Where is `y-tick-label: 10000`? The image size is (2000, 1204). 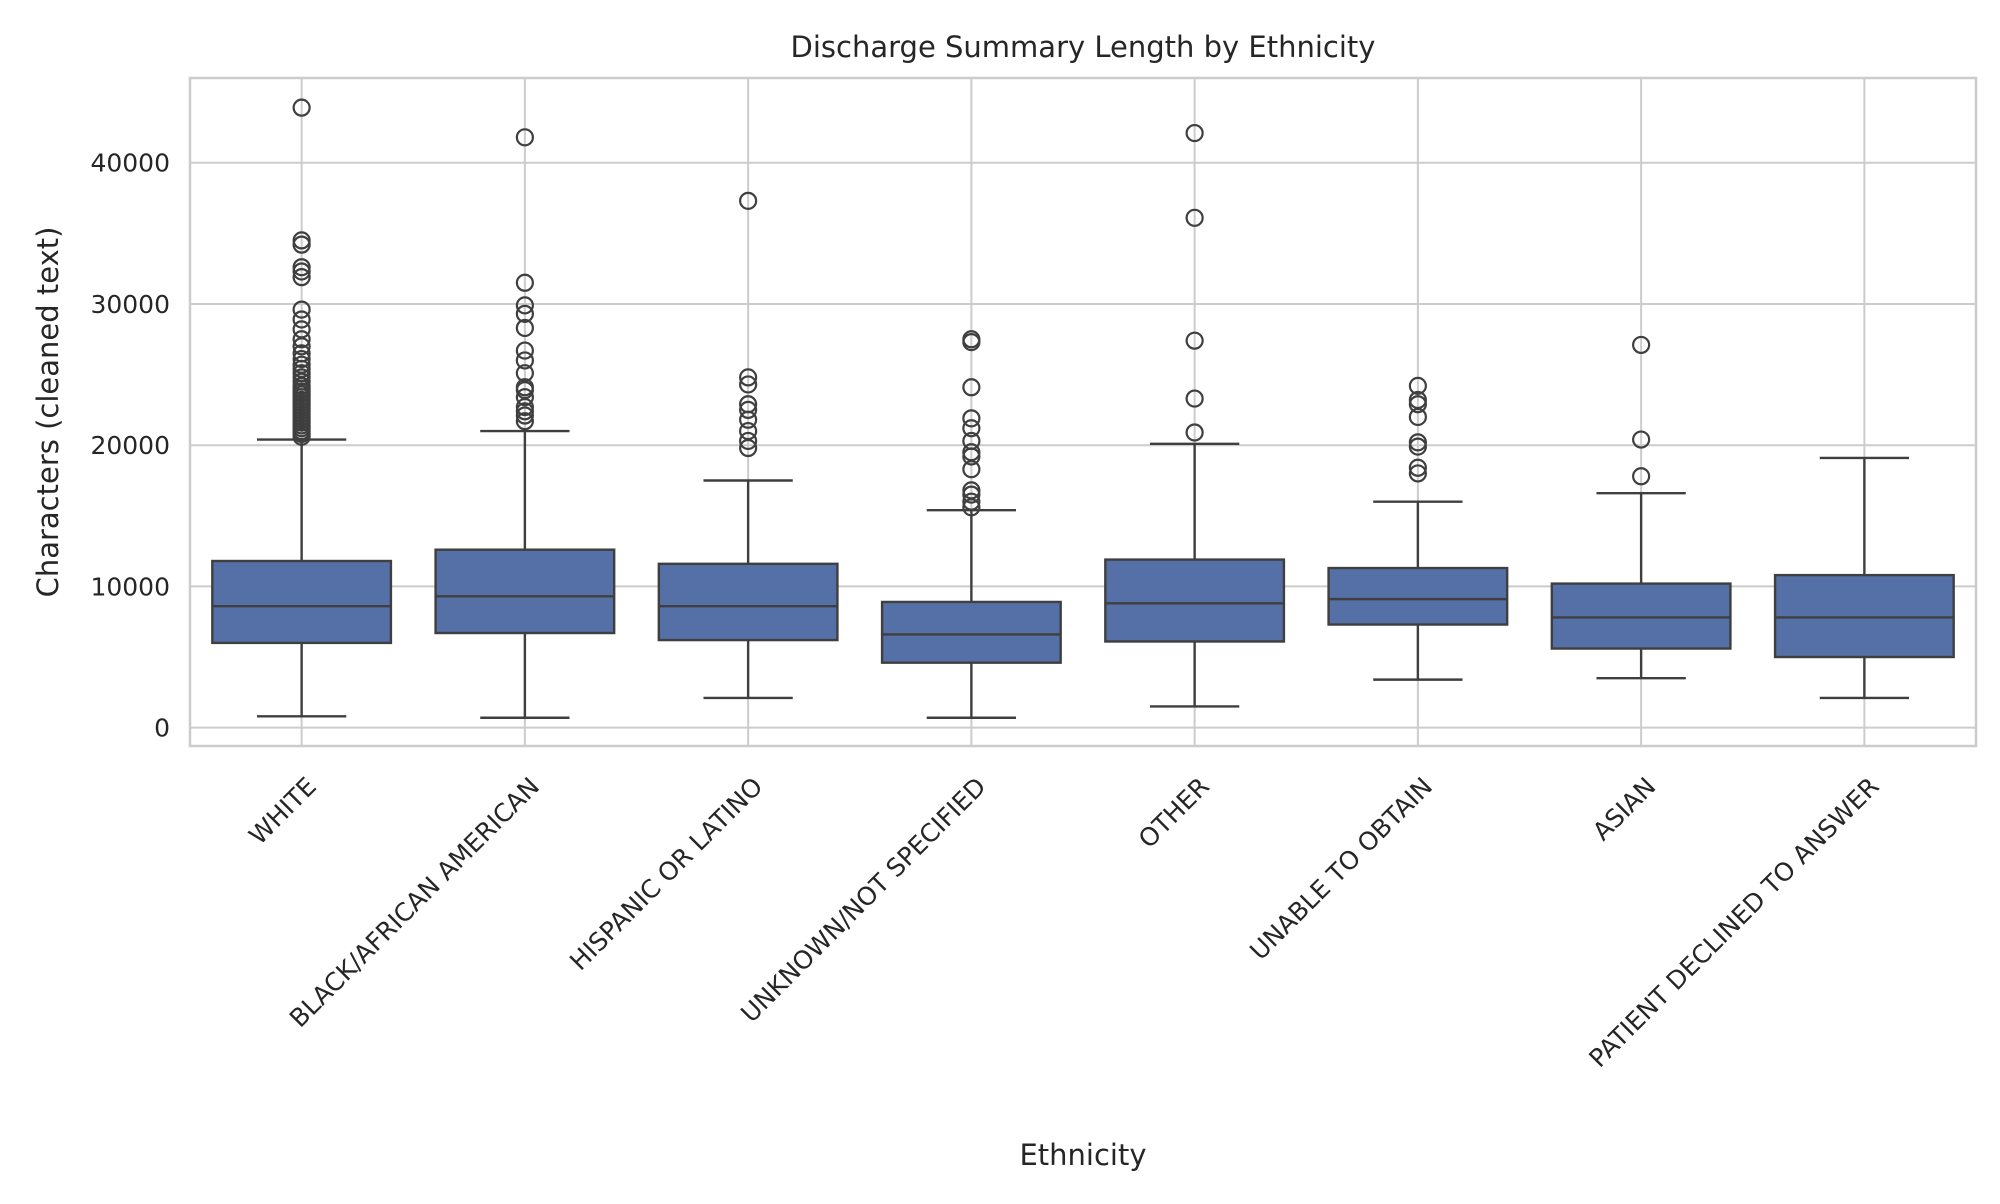
y-tick-label: 10000 is located at coordinates (130, 586).